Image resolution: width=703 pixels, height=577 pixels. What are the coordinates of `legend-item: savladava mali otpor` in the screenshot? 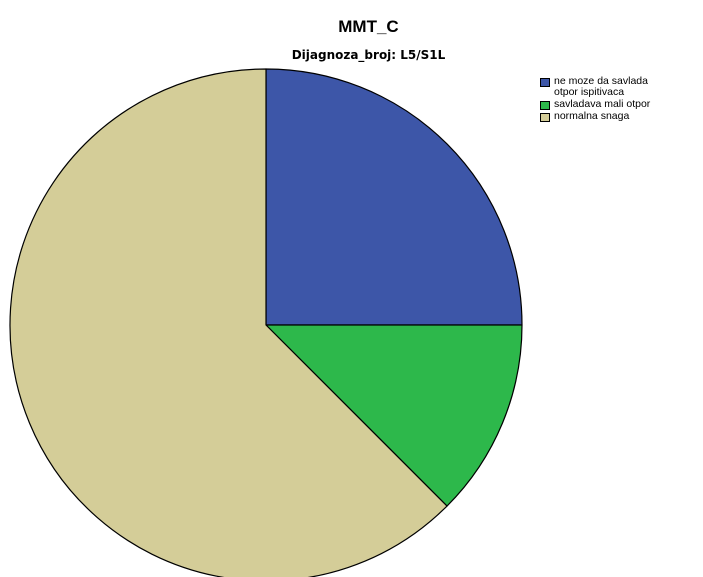 It's located at (607, 104).